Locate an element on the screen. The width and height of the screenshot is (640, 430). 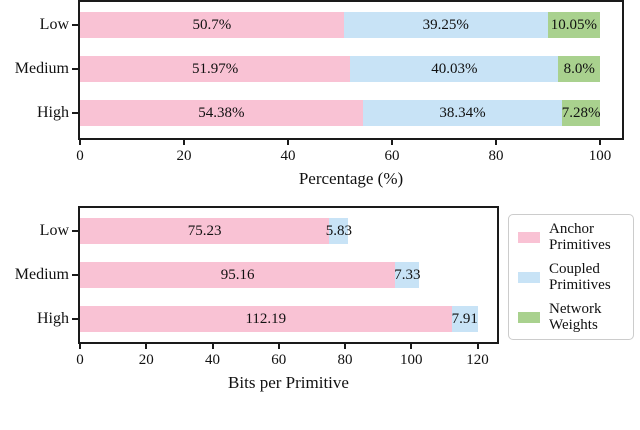
legend-item-coupled: Coupled Primitives is located at coordinates (573, 277).